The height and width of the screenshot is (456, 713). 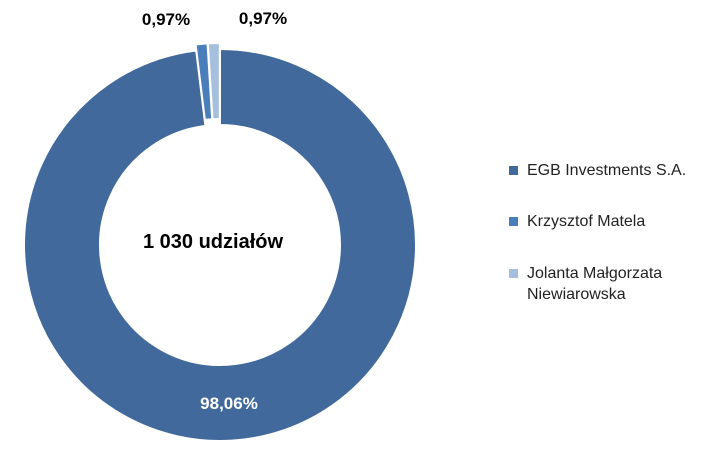 I want to click on legend-swatch-matela, so click(x=513, y=221).